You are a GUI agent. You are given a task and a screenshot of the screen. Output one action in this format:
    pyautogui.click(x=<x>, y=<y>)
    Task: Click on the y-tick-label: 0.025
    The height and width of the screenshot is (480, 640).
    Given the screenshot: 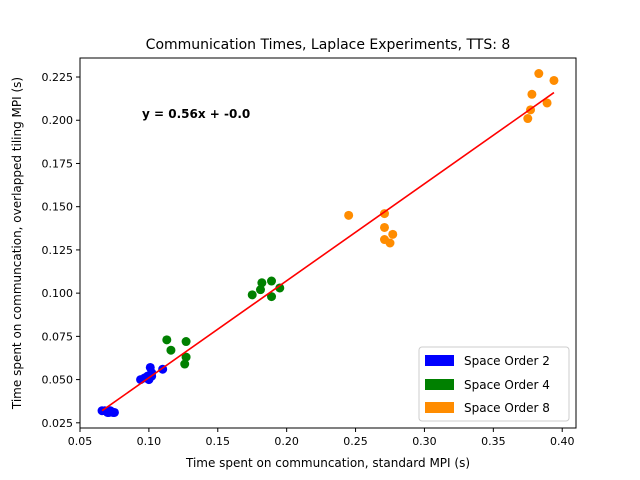 What is the action you would take?
    pyautogui.click(x=58, y=423)
    